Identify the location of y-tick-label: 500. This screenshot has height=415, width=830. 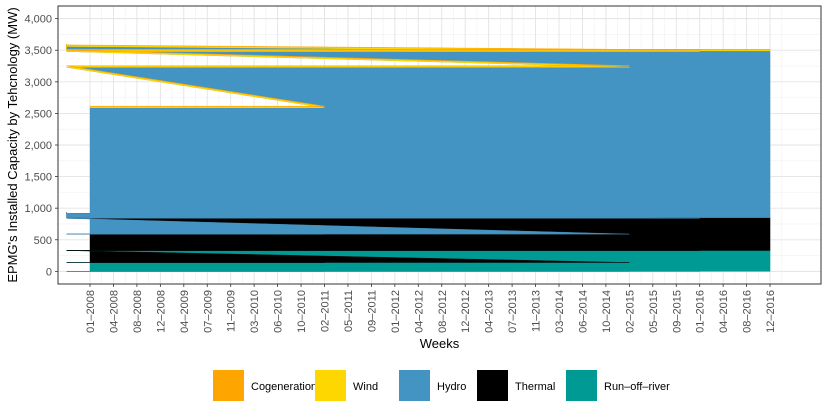
(43, 241).